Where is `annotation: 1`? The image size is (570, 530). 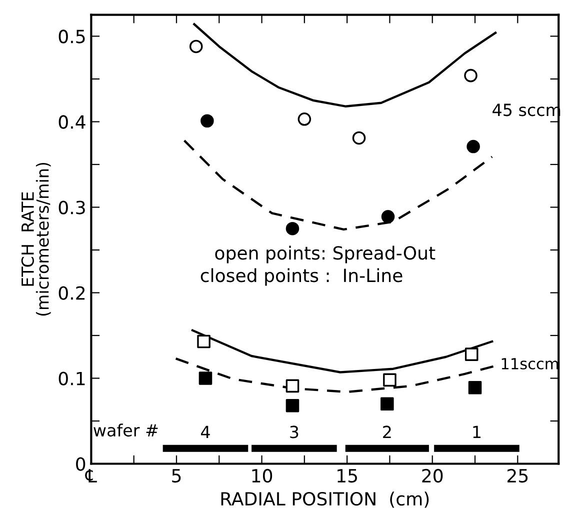
annotation: 1 is located at coordinates (476, 432).